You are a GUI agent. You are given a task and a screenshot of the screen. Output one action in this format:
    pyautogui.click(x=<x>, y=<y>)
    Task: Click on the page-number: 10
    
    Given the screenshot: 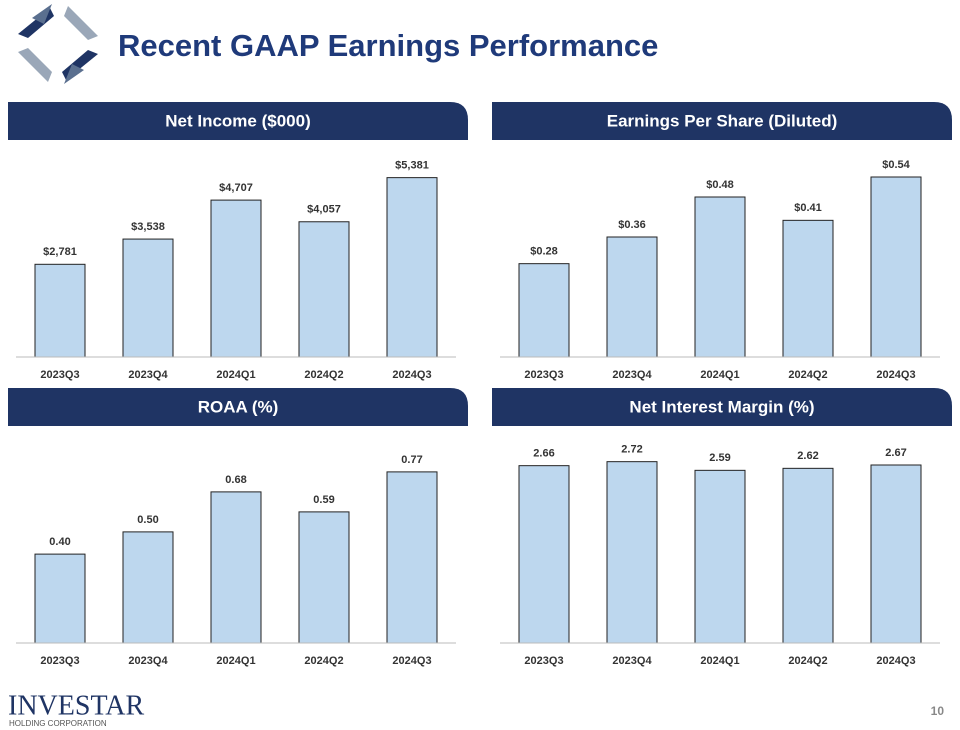 What is the action you would take?
    pyautogui.click(x=938, y=711)
    